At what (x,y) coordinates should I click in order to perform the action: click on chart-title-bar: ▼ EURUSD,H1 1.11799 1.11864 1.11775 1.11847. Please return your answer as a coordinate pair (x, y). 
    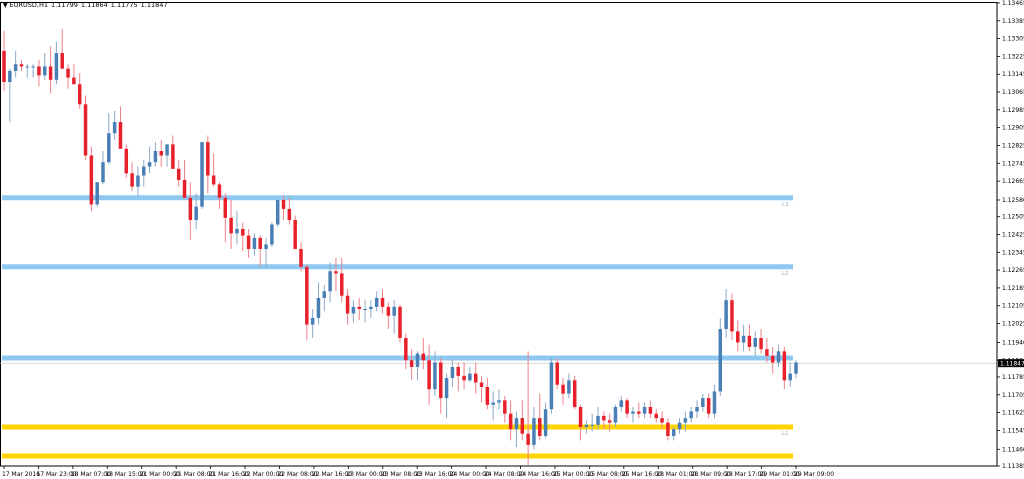
    Looking at the image, I should click on (87, 5).